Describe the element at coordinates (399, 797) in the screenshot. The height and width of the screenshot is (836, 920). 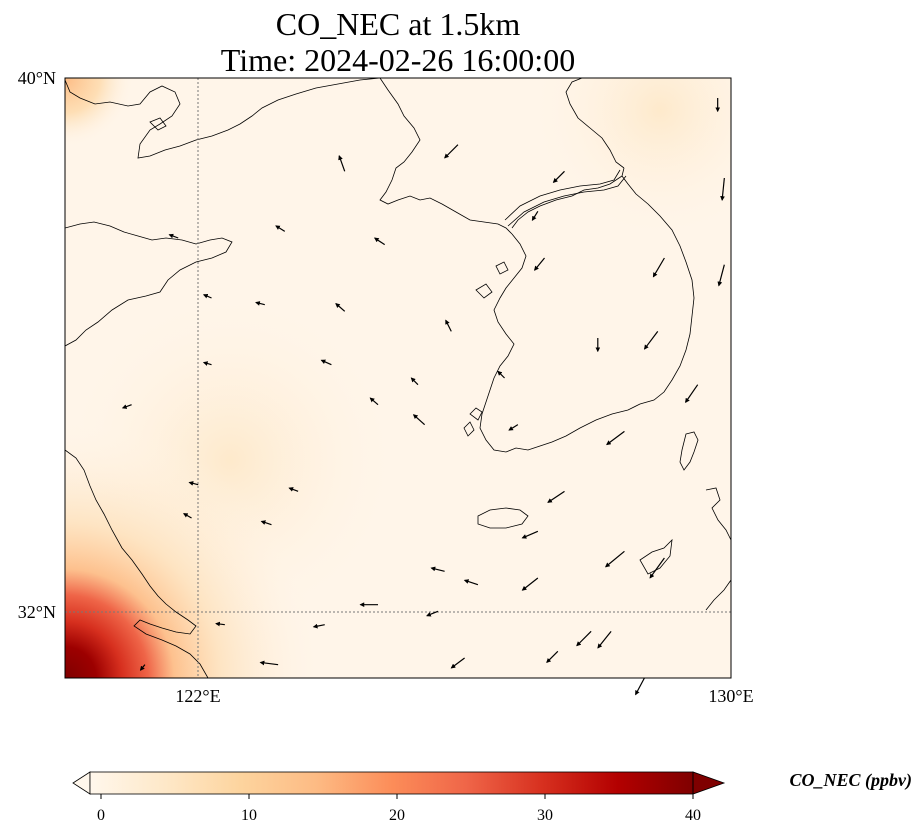
I see `colorbar: 0 10 20 30 40` at that location.